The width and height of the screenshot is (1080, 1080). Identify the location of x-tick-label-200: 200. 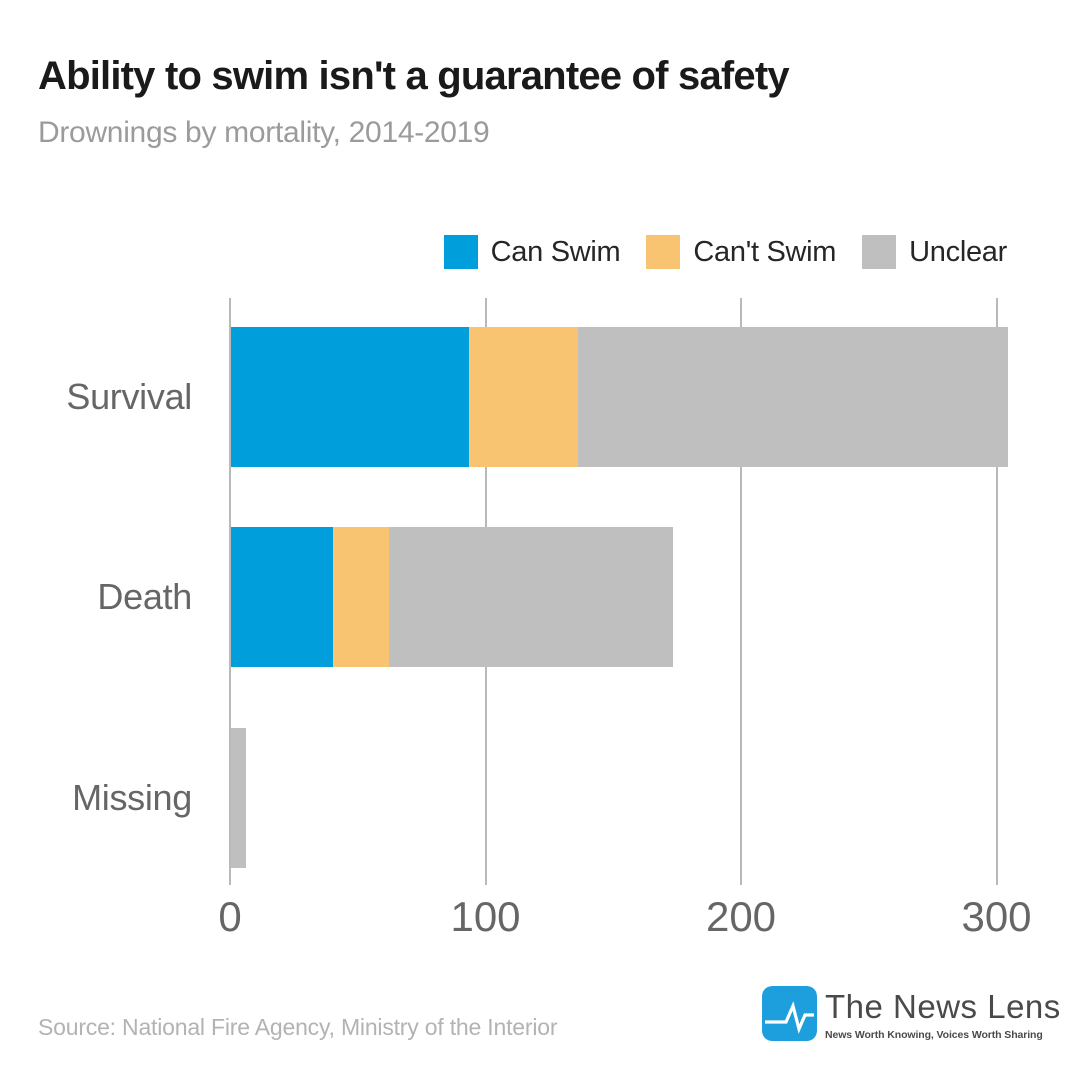
(741, 916).